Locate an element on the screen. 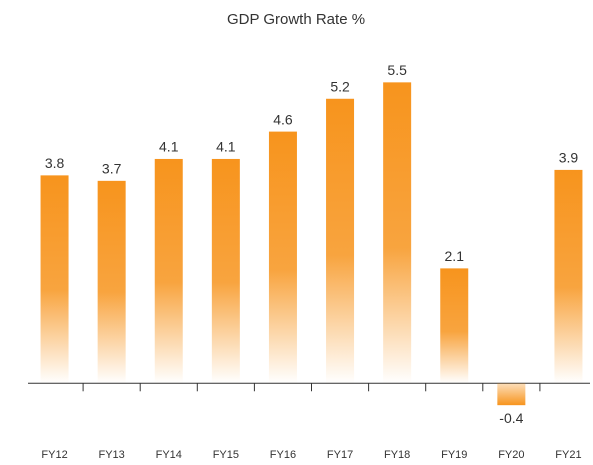 The height and width of the screenshot is (465, 593). chart-title: GDP Growth Rate % is located at coordinates (296, 19).